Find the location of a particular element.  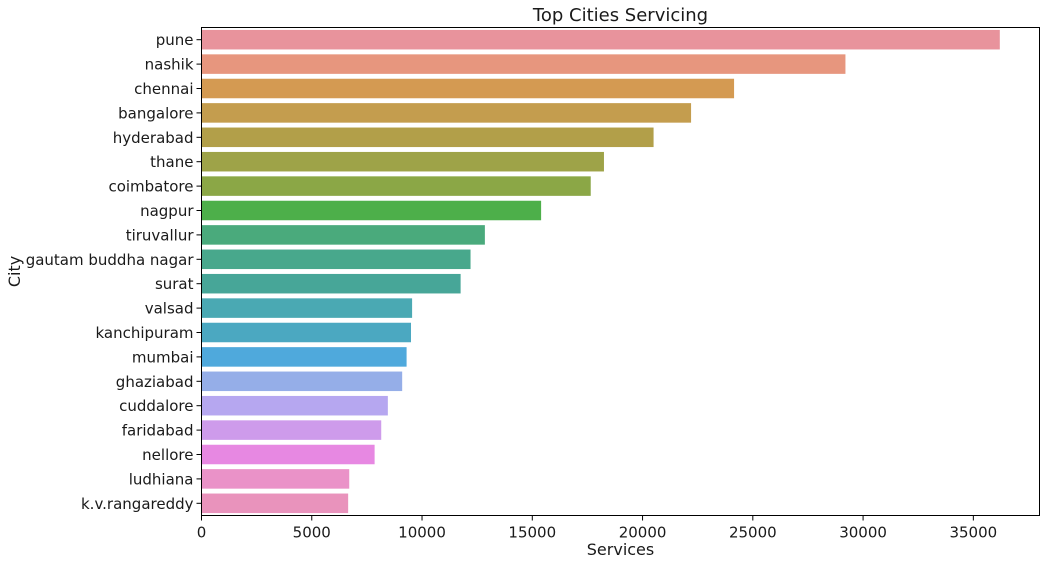

bar-mumbai is located at coordinates (304, 357).